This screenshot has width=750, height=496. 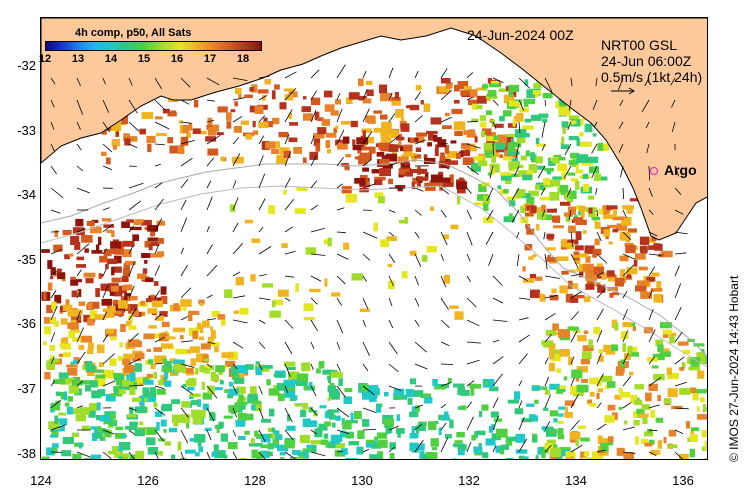 What do you see at coordinates (734, 368) in the screenshot?
I see `copyright-text: © IMOS 27-Jun-2024 14:43 Hobart` at bounding box center [734, 368].